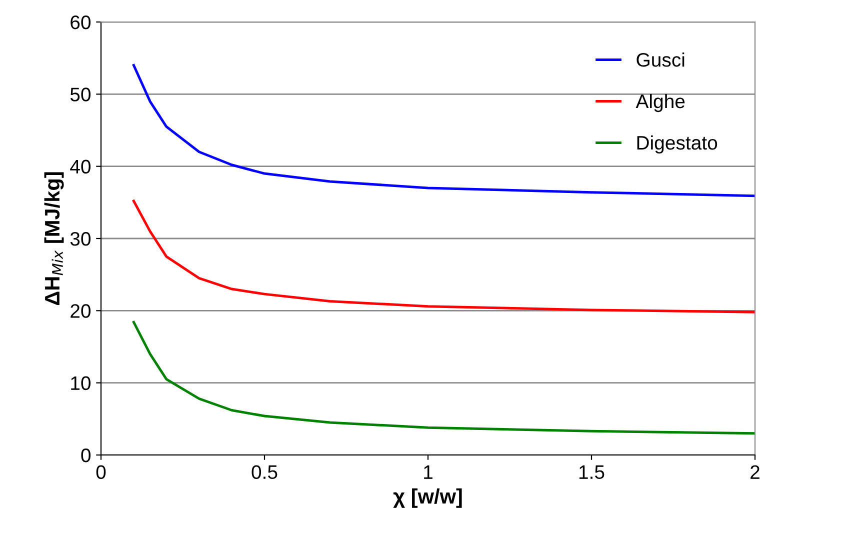 This screenshot has height=533, width=868. What do you see at coordinates (80, 167) in the screenshot?
I see `y-tick-label: 40` at bounding box center [80, 167].